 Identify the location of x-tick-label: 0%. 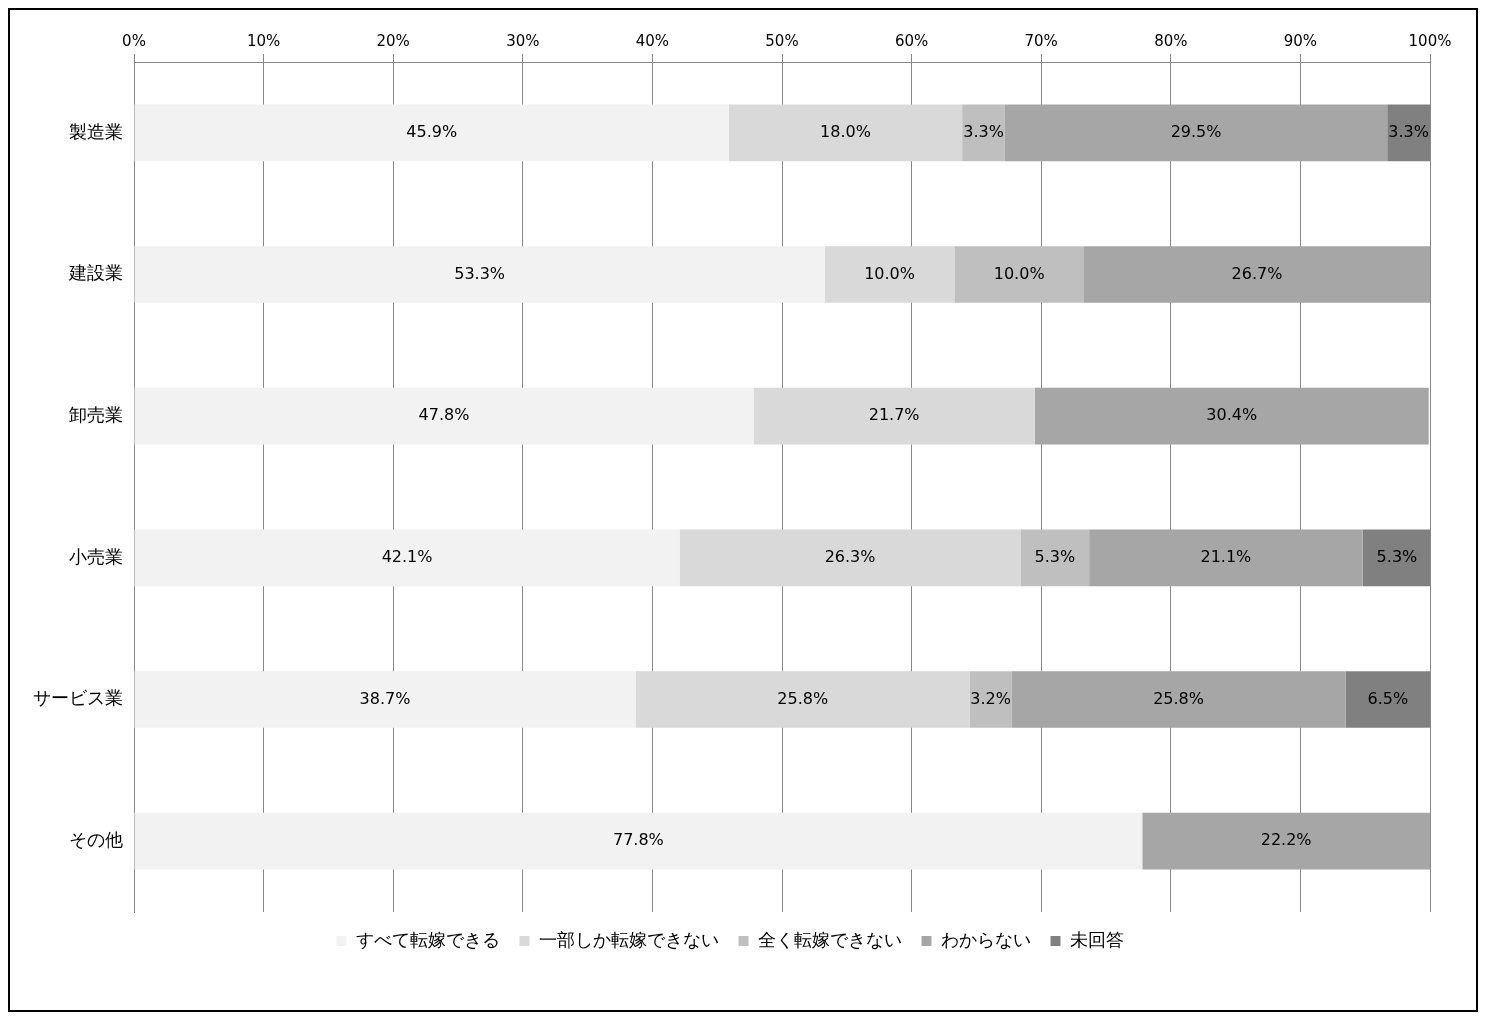
(134, 40).